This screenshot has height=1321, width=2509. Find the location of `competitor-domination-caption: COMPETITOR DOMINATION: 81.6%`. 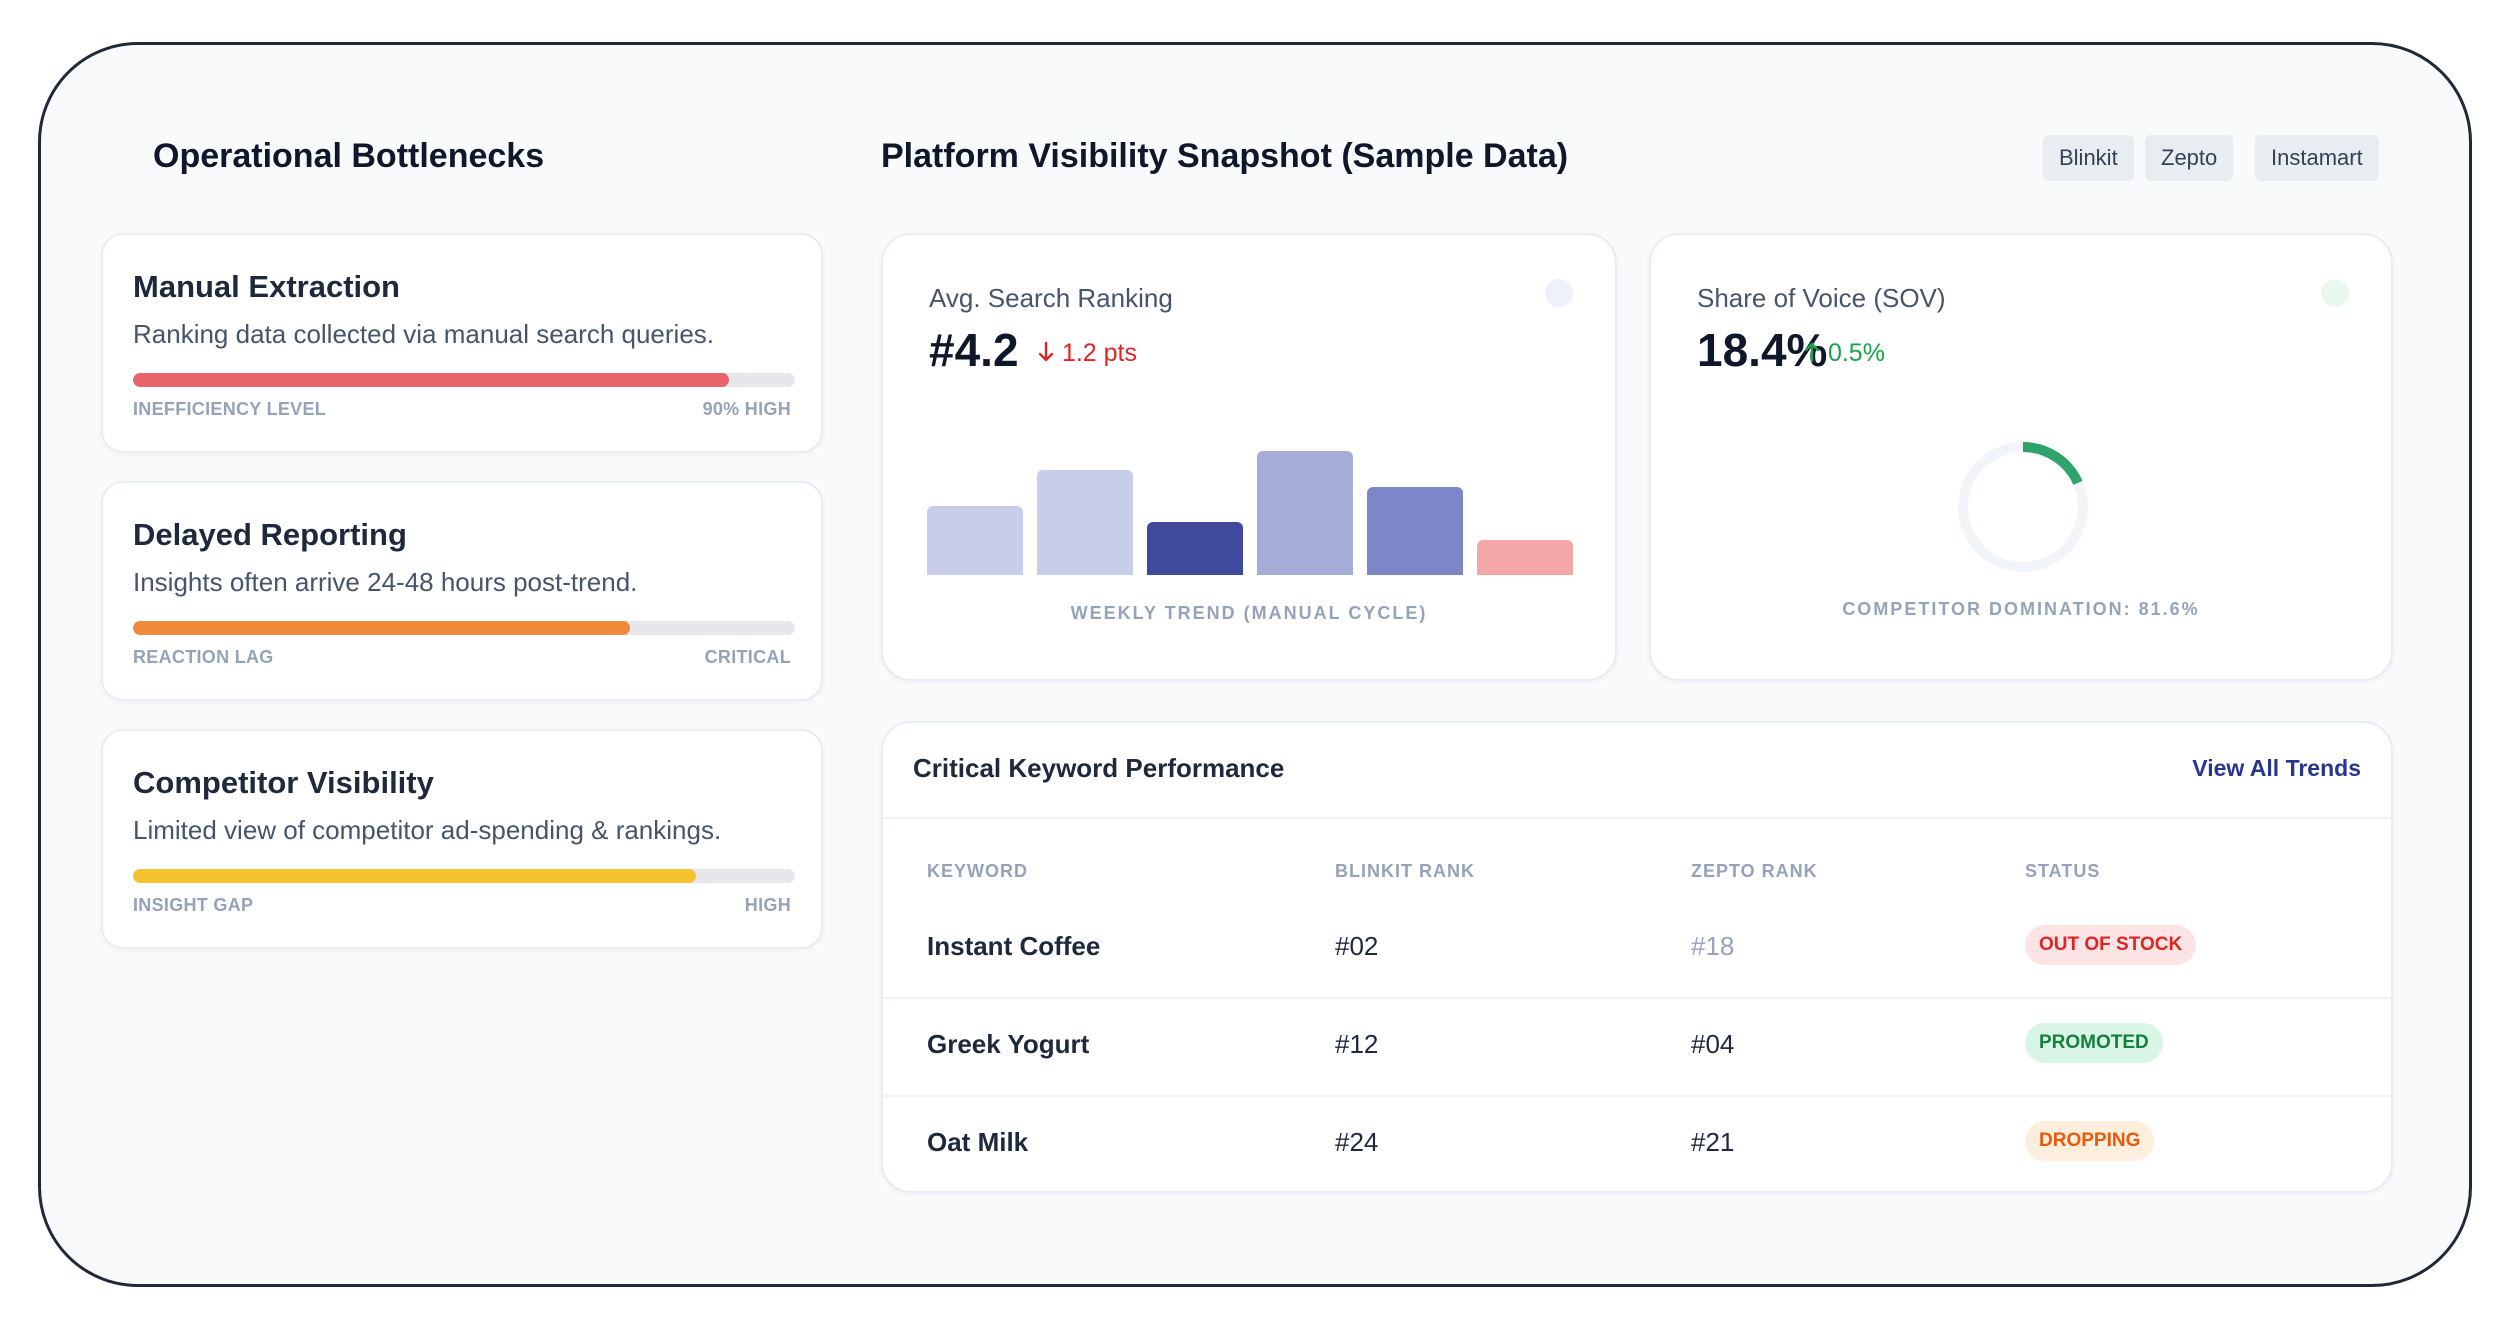

competitor-domination-caption: COMPETITOR DOMINATION: 81.6% is located at coordinates (2021, 609).